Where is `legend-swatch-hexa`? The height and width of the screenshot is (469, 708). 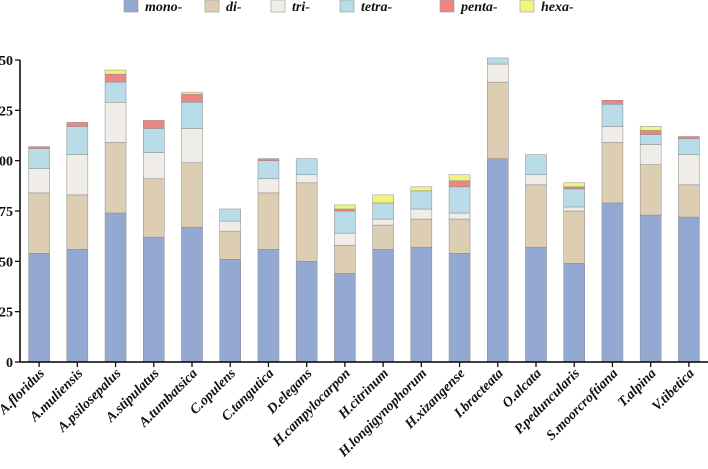
legend-swatch-hexa is located at coordinates (527, 6).